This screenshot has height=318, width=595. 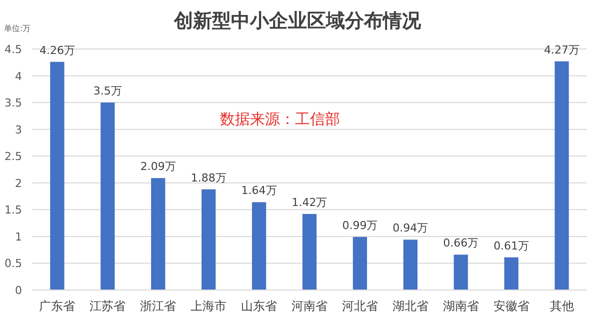 I want to click on data-label: 1.64万, so click(x=259, y=191).